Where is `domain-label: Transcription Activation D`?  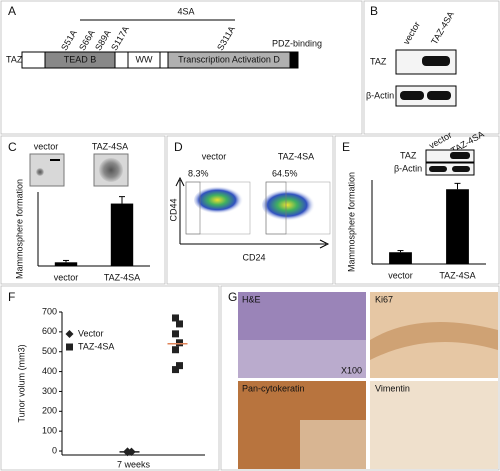
domain-label: Transcription Activation D is located at coordinates (229, 59).